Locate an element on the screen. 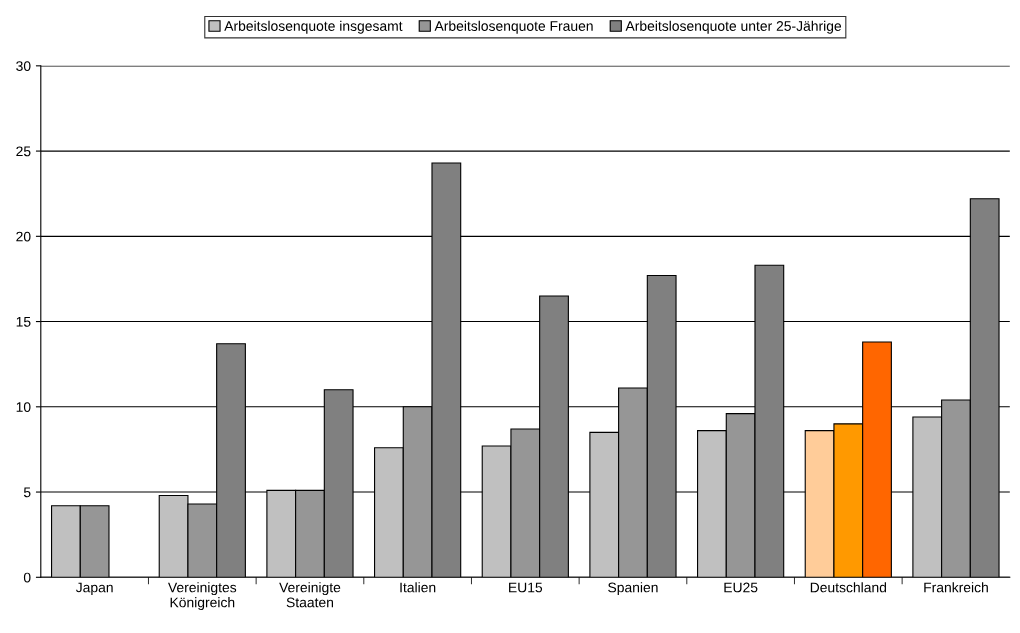 The height and width of the screenshot is (633, 1020). y-tick-label: 5 is located at coordinates (27, 492).